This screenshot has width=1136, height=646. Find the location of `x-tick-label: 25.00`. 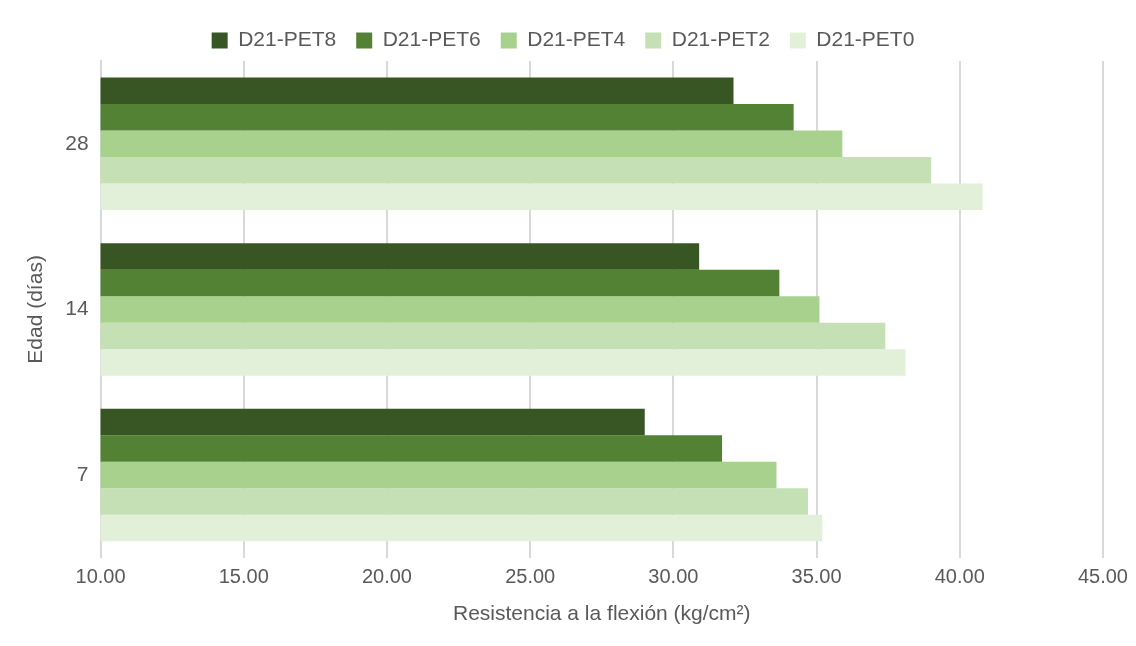

x-tick-label: 25.00 is located at coordinates (530, 576).